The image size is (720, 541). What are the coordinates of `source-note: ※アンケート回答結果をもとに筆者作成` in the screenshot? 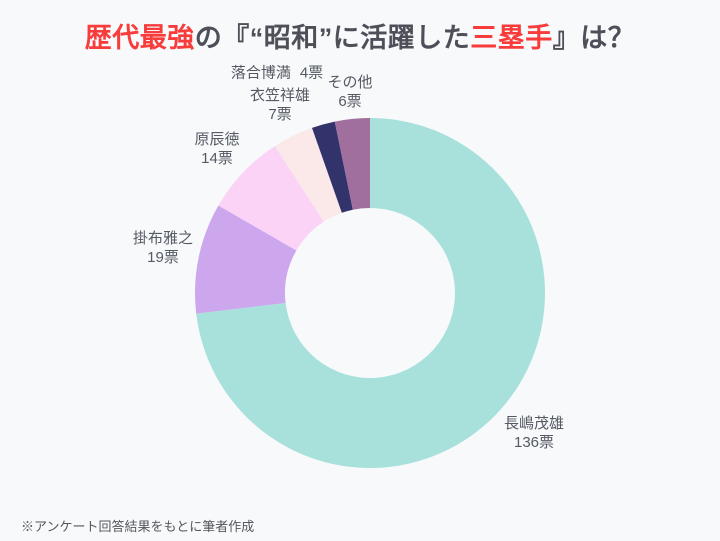 It's located at (138, 526).